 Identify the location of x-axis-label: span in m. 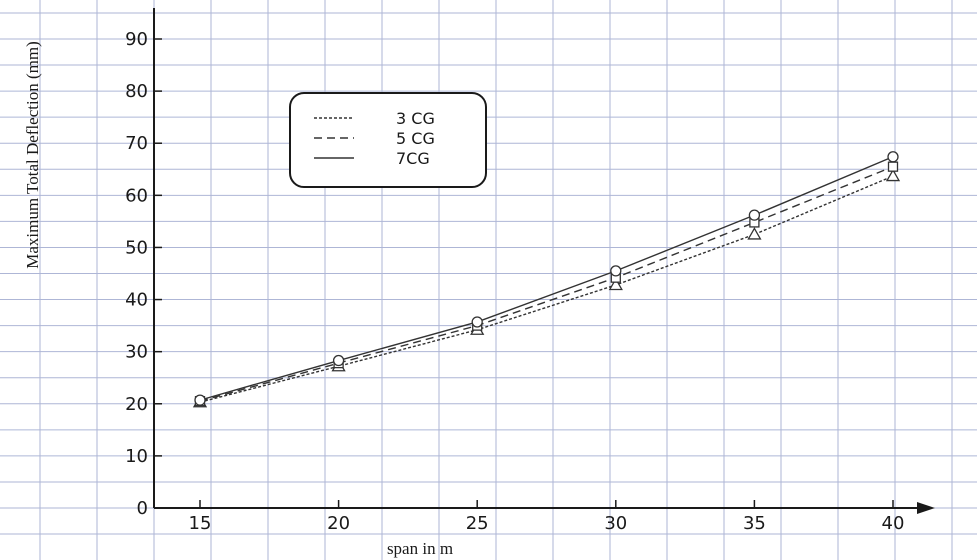
(420, 548).